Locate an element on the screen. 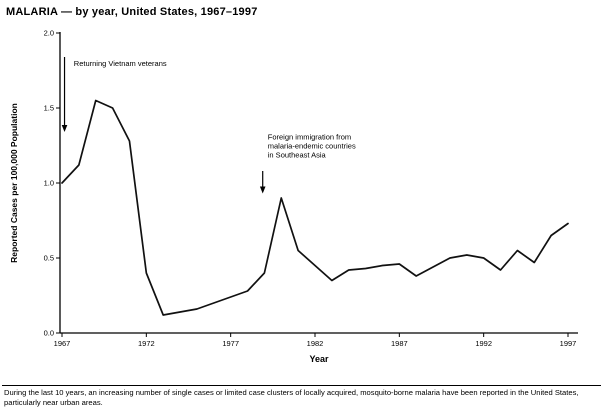 This screenshot has width=603, height=413. annotation-text: Returning Vietnam veterans is located at coordinates (120, 63).